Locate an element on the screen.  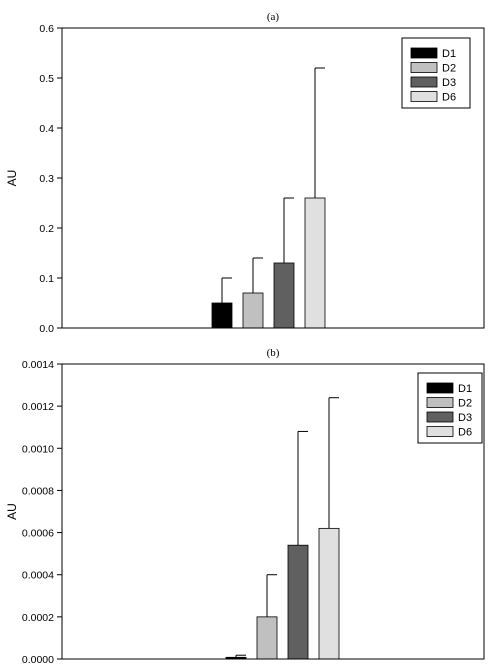
y-tick-label: 0.0002 is located at coordinates (38, 618).